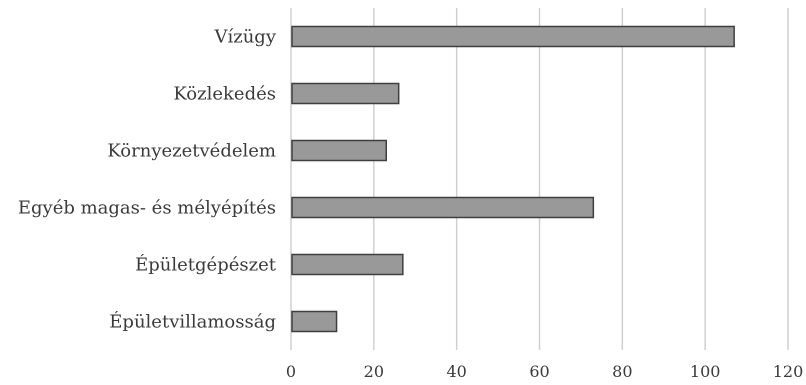 This screenshot has width=806, height=385. Describe the element at coordinates (456, 371) in the screenshot. I see `x-tick-label: 40` at that location.